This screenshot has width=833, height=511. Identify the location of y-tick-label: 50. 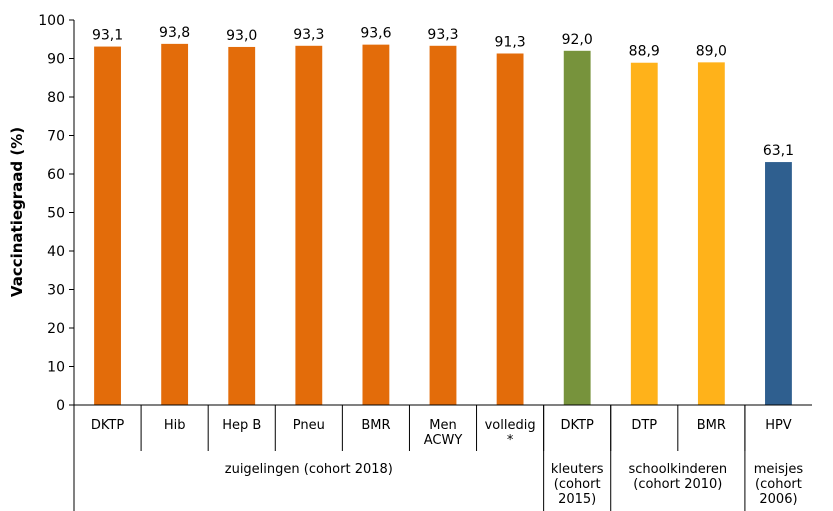
(56, 214).